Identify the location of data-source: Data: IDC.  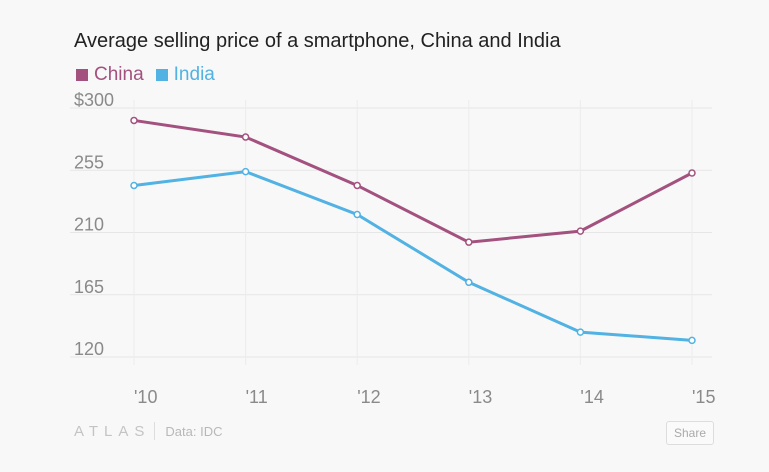
(194, 431).